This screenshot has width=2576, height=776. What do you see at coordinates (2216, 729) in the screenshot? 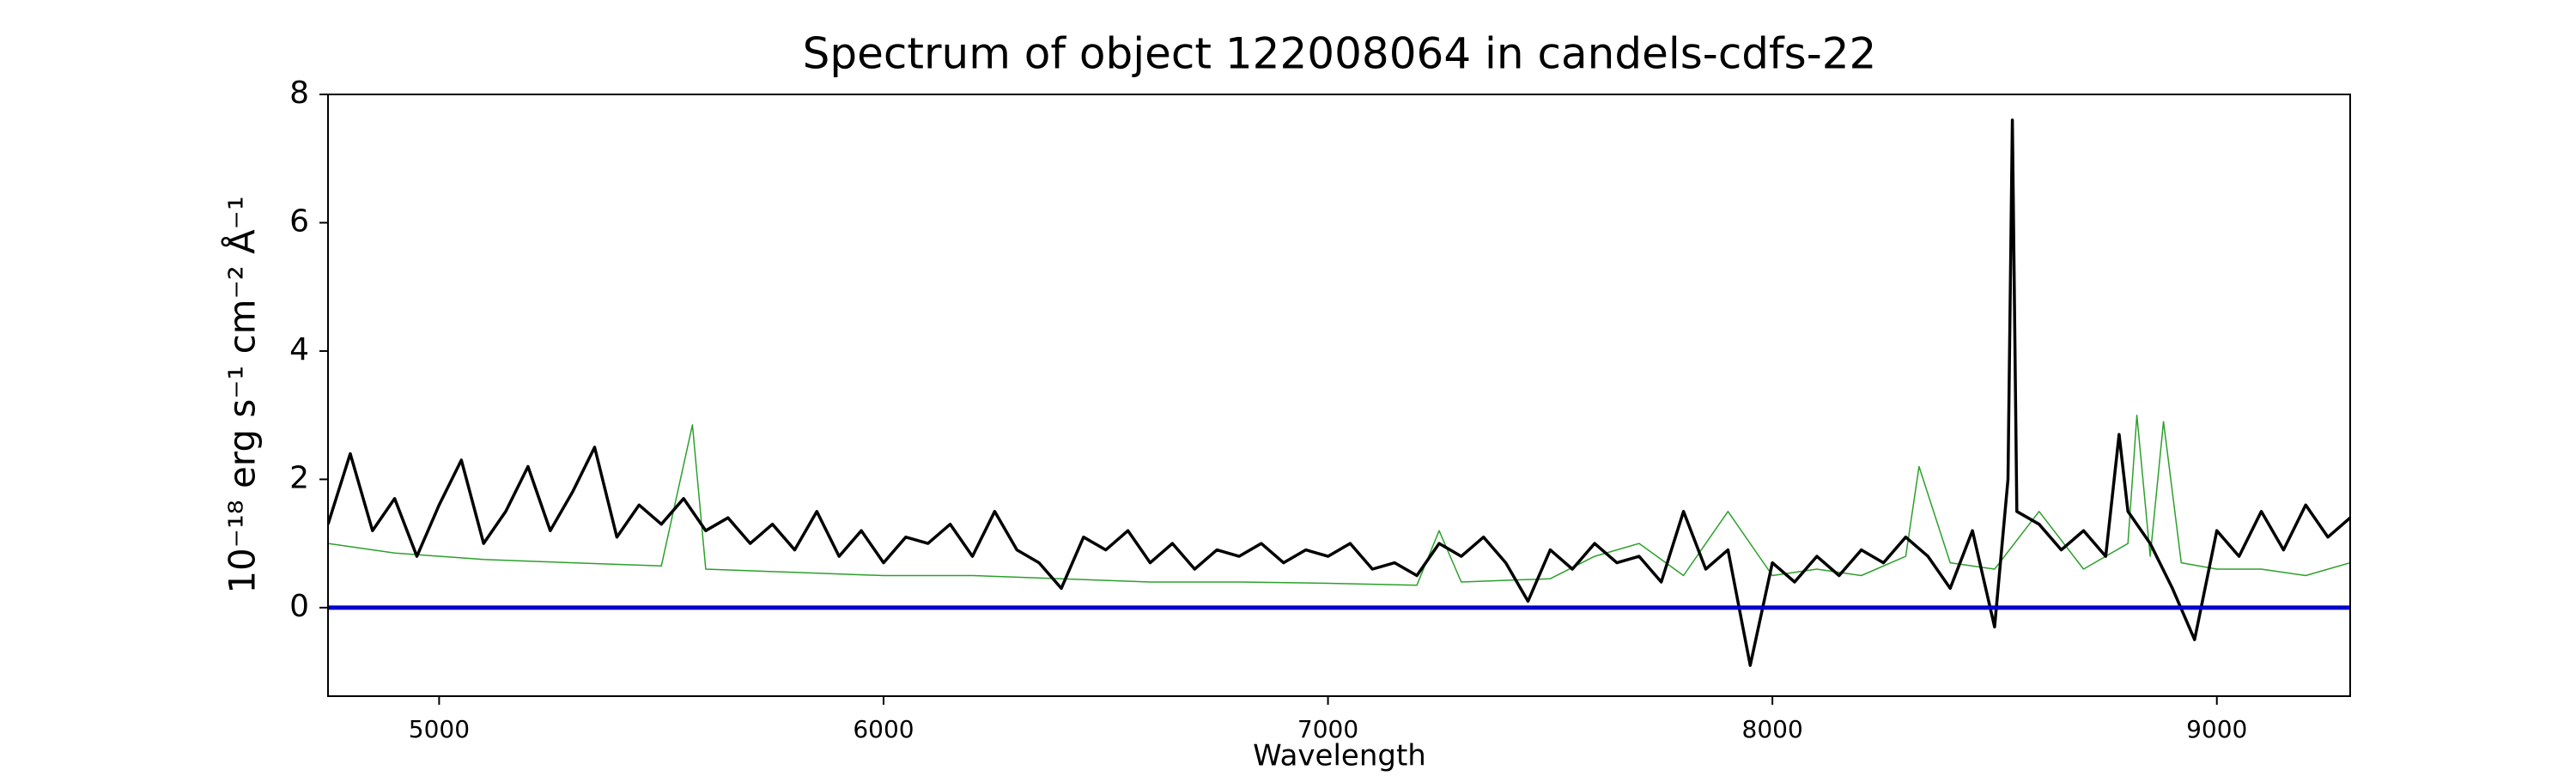
I see `x-tick-label: 9000` at bounding box center [2216, 729].